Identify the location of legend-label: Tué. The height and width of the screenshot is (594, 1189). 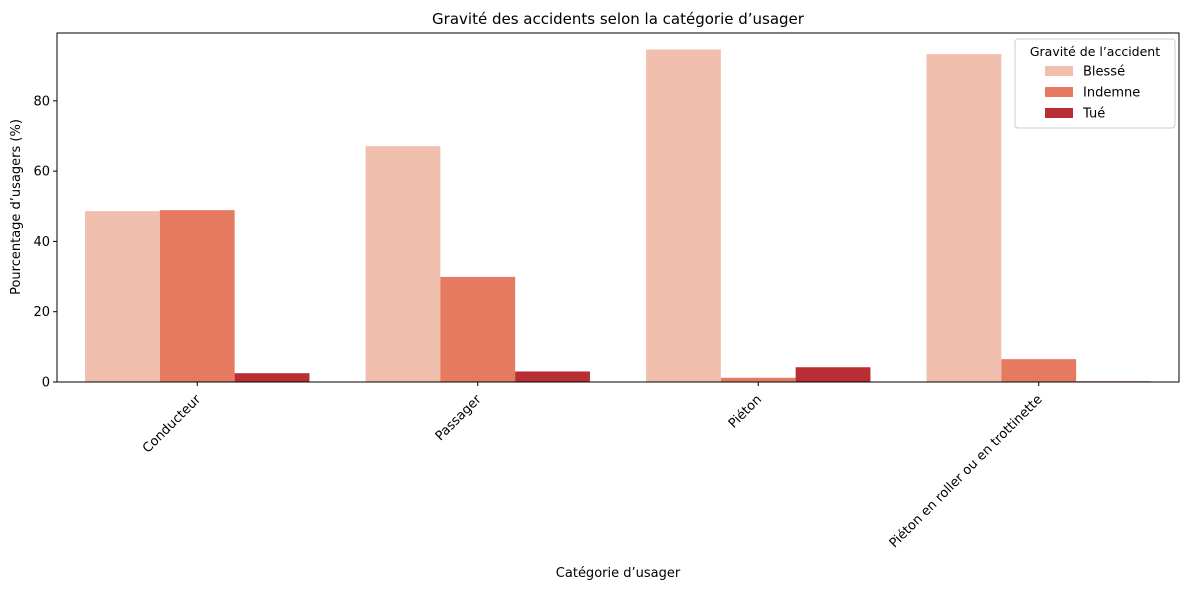
(1093, 114).